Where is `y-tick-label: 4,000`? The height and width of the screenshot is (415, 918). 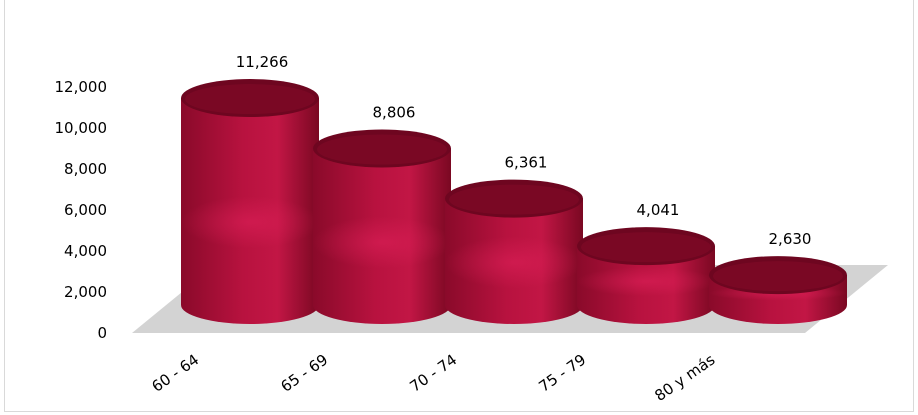 y-tick-label: 4,000 is located at coordinates (85, 251).